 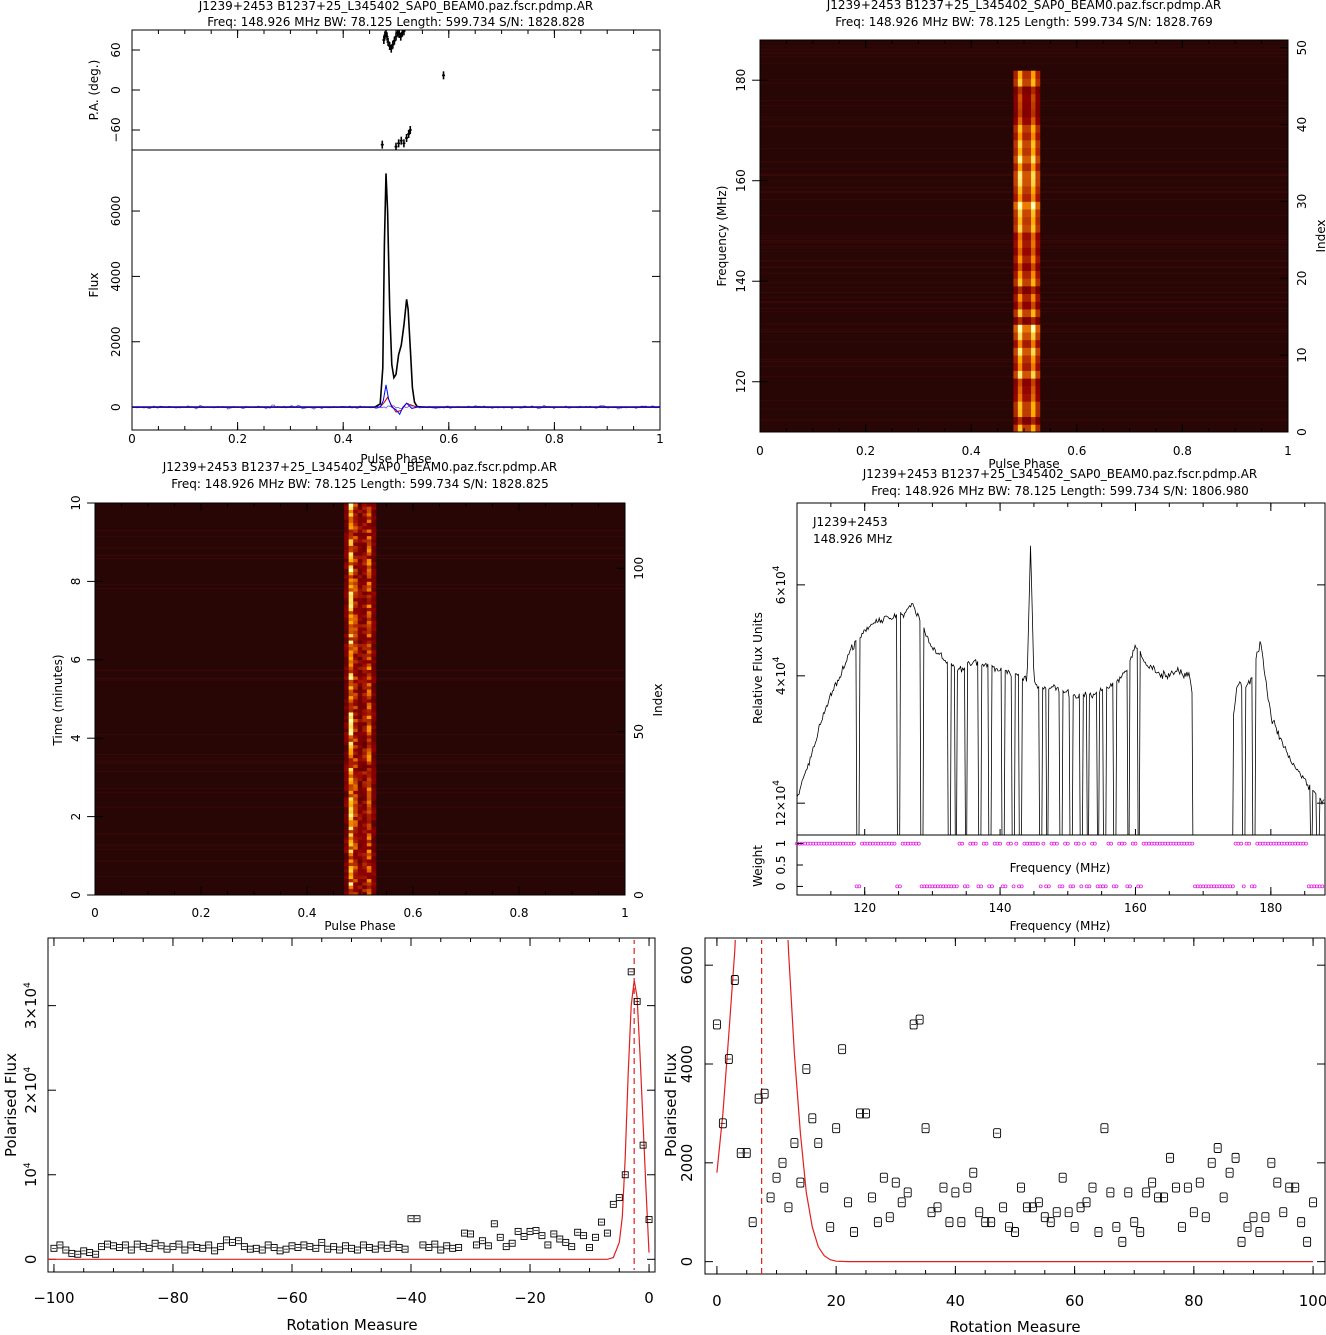 What do you see at coordinates (95, 913) in the screenshot?
I see `tp-x-label-0: 0` at bounding box center [95, 913].